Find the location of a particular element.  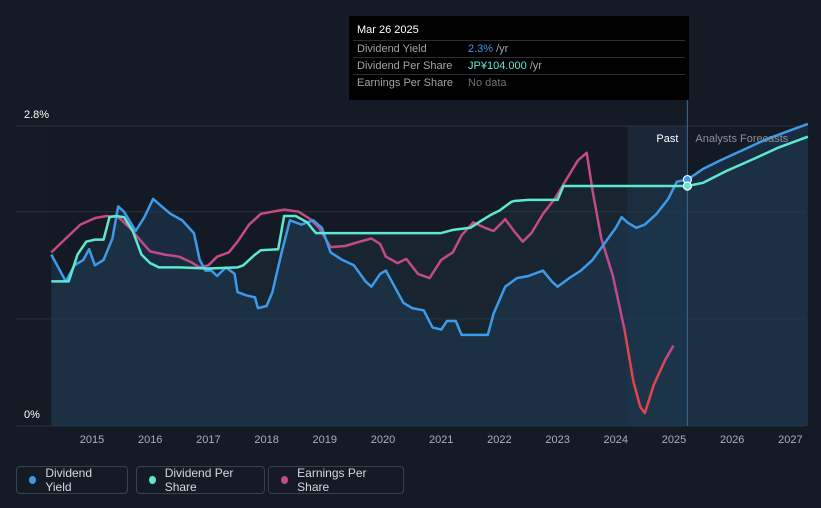

dividend-per-share-marker is located at coordinates (687, 186).